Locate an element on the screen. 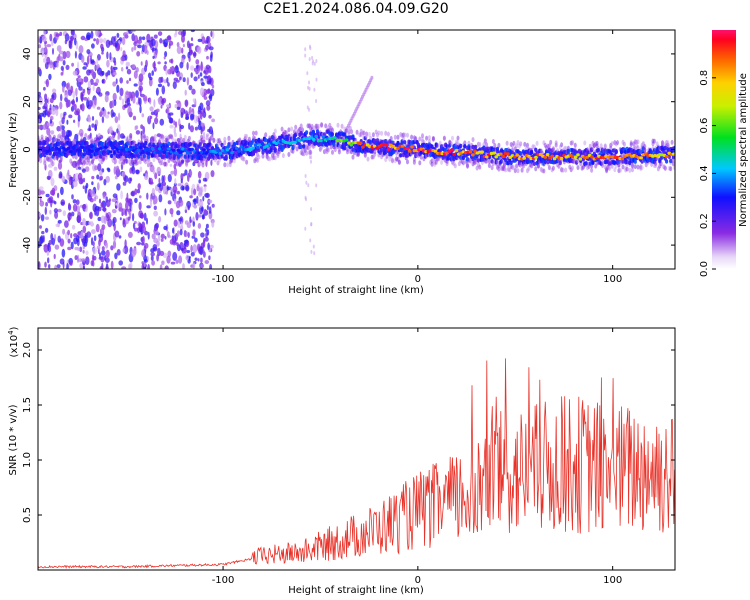  colorbar-tick-label: 0.6 is located at coordinates (704, 126).